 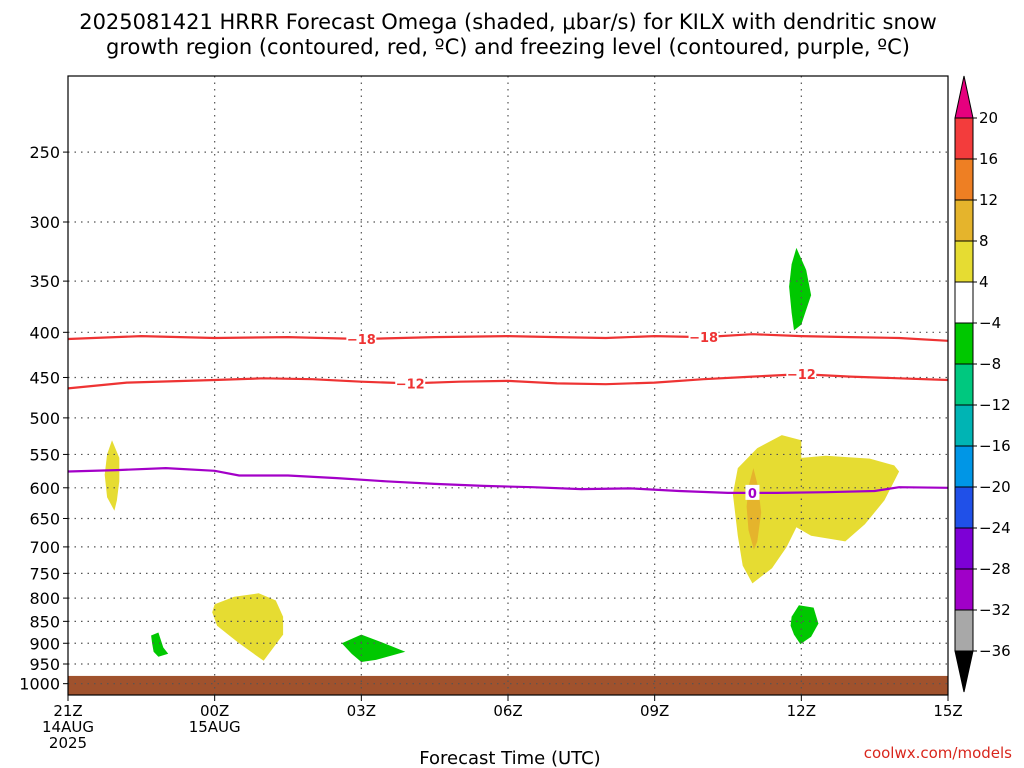 I want to click on x-tick-label: 12Z, so click(x=801, y=711).